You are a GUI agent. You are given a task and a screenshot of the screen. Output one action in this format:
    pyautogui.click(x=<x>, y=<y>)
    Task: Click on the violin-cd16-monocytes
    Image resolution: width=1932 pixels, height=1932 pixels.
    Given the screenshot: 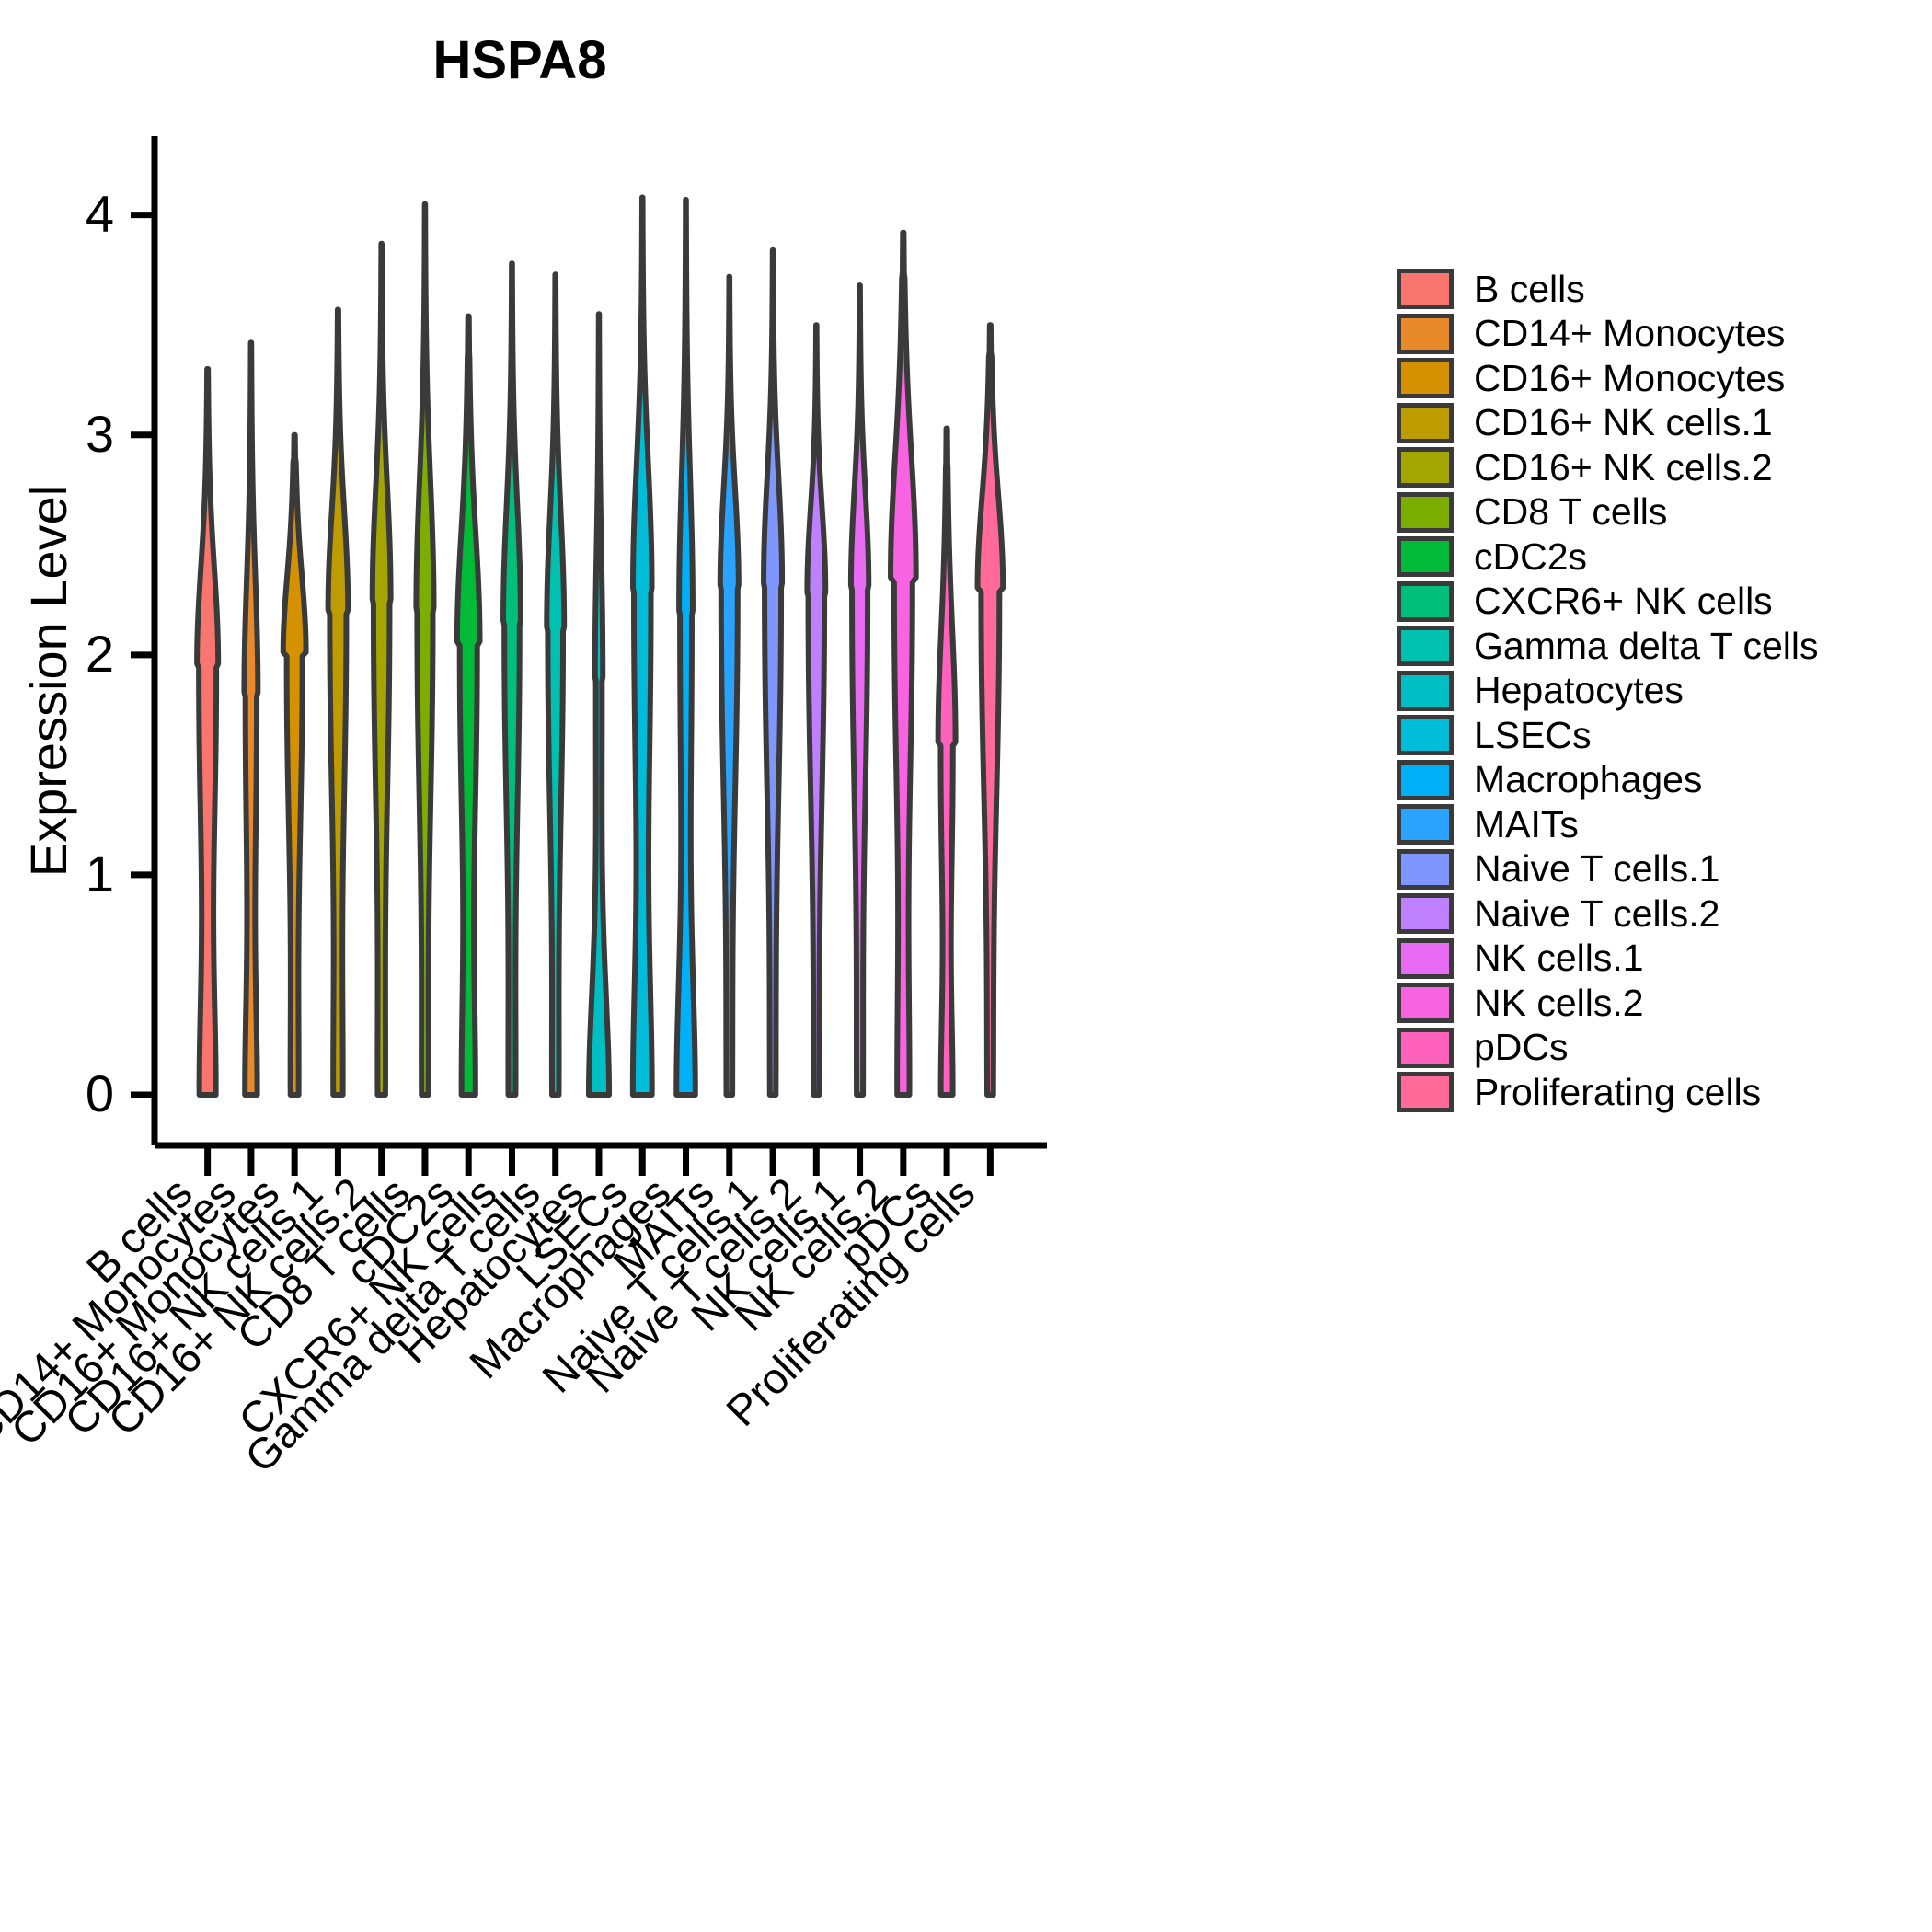 What is the action you would take?
    pyautogui.click(x=294, y=764)
    